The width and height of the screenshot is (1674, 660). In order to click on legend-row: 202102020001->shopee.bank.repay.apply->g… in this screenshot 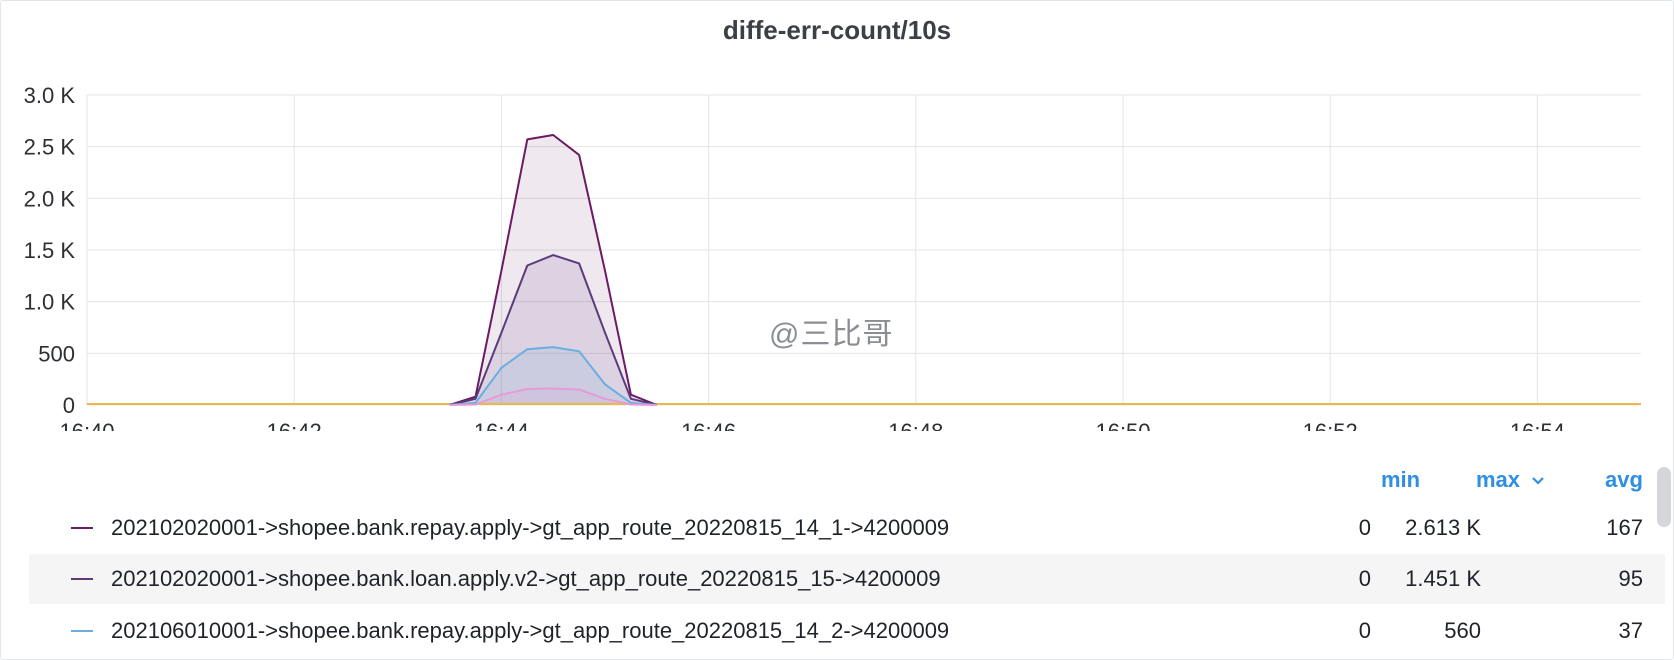, I will do `click(847, 528)`.